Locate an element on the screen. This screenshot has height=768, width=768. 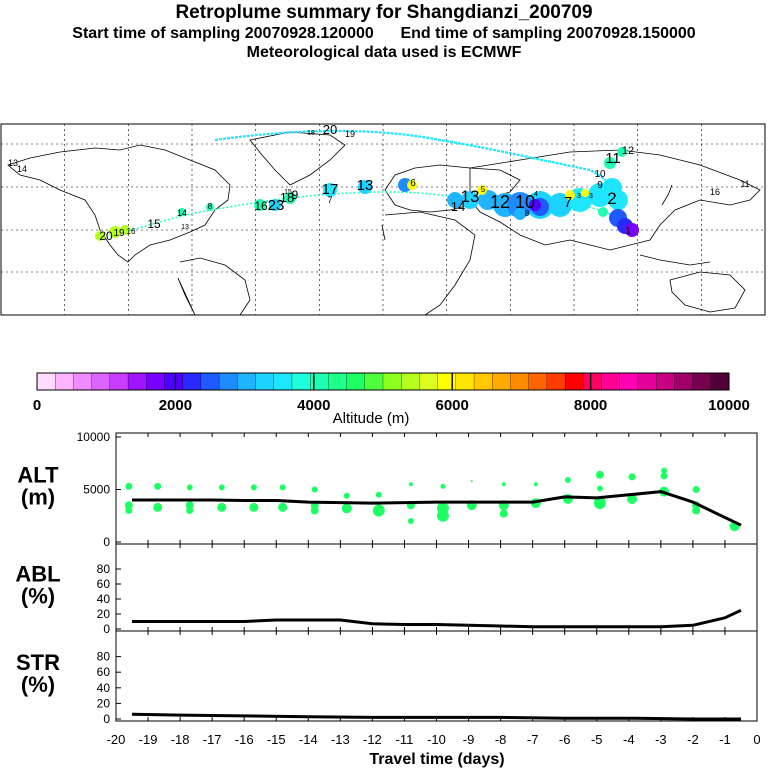
panel-y-label: STR is located at coordinates (38, 662).